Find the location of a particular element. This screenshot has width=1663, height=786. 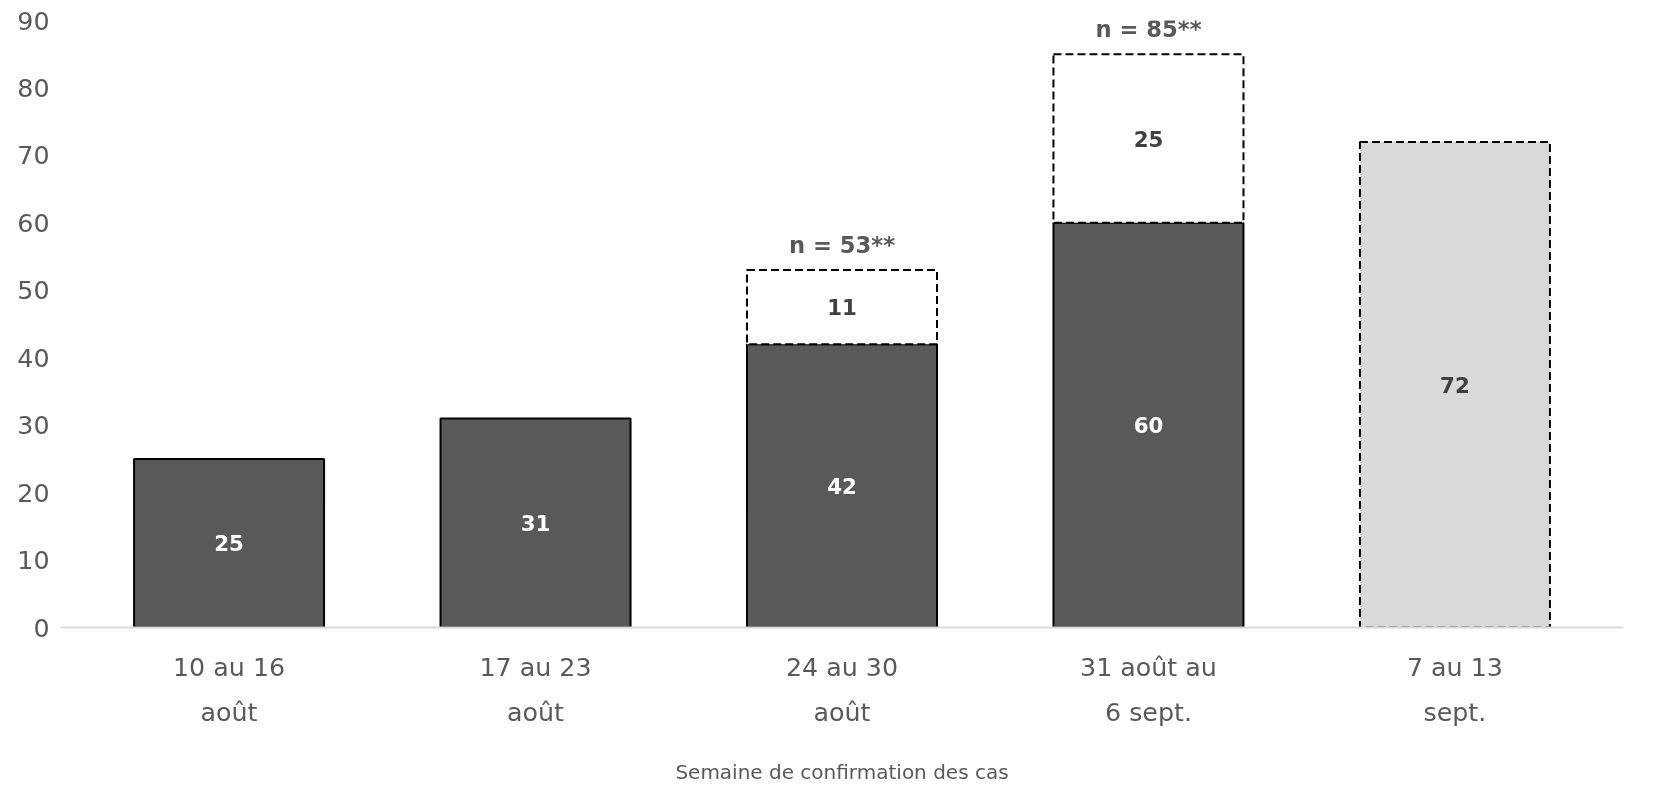

y-tick-label: 80 is located at coordinates (33, 87).